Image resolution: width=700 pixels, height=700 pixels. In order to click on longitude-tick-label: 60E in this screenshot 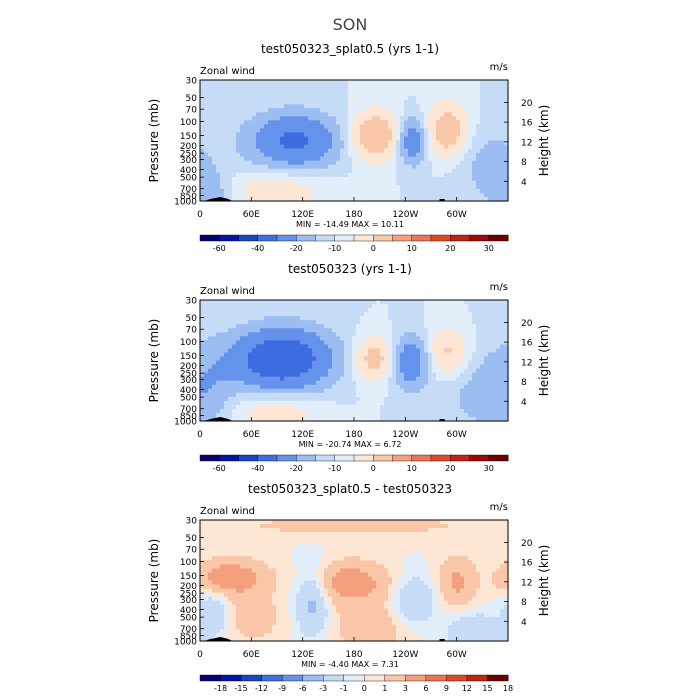, I will do `click(251, 215)`.